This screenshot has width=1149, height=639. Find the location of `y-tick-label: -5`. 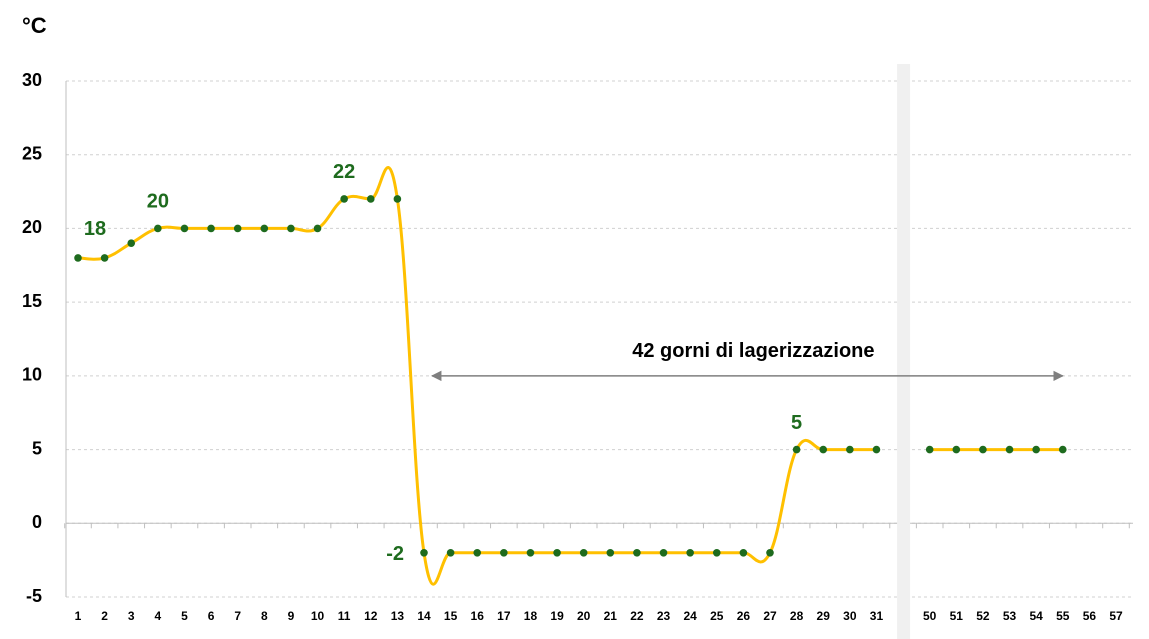

y-tick-label: -5 is located at coordinates (34, 596).